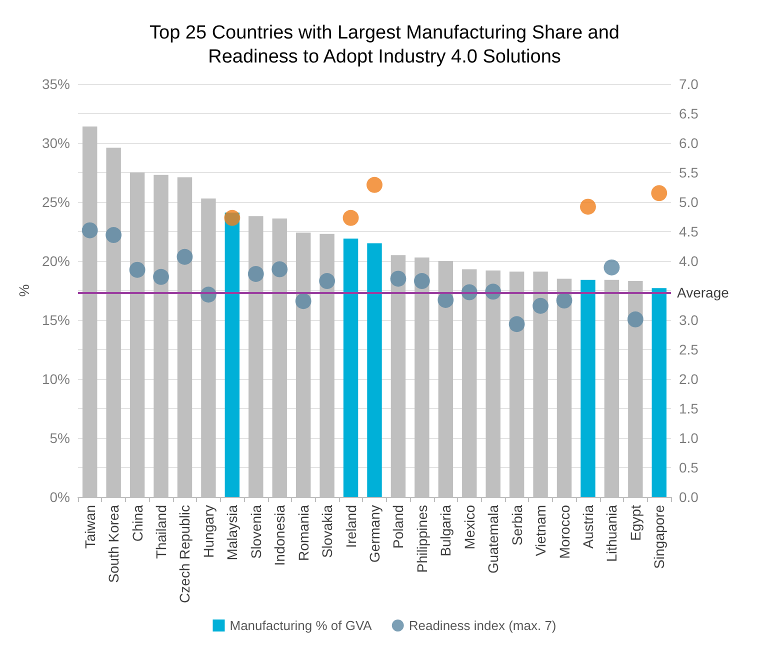 Image resolution: width=769 pixels, height=651 pixels. I want to click on y-axis-title: %, so click(24, 290).